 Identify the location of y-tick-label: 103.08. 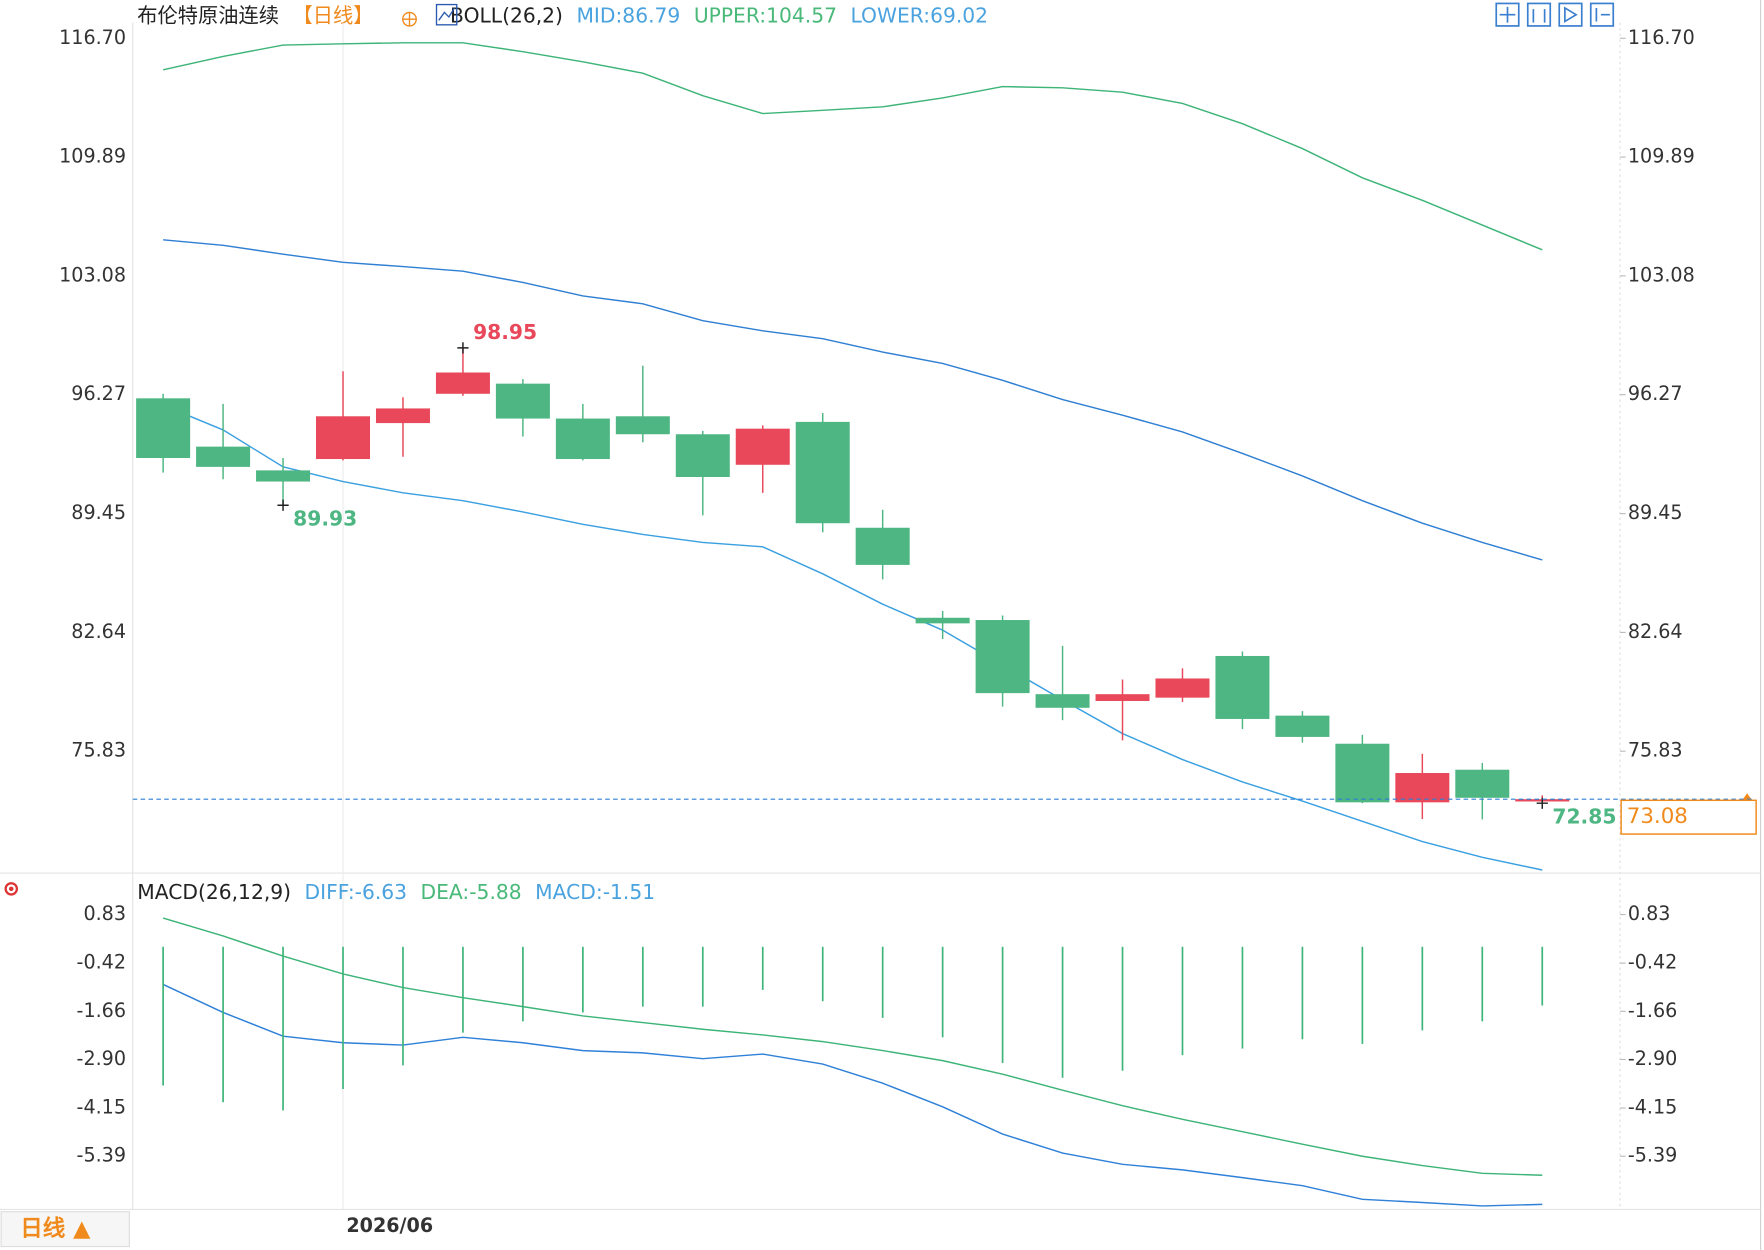
(92, 274).